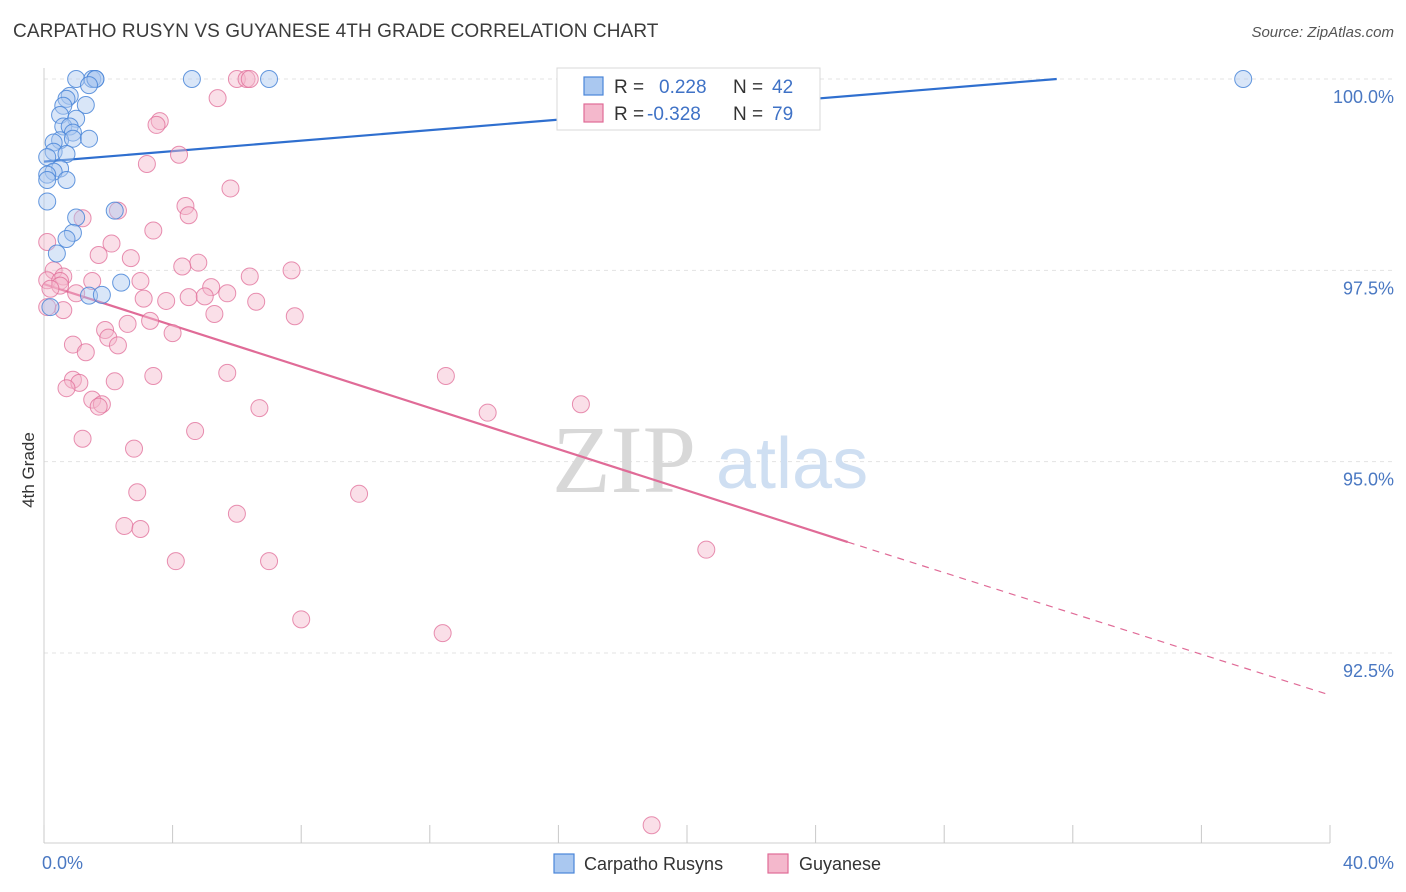  I want to click on series-legend-swatch-pink, so click(778, 863).